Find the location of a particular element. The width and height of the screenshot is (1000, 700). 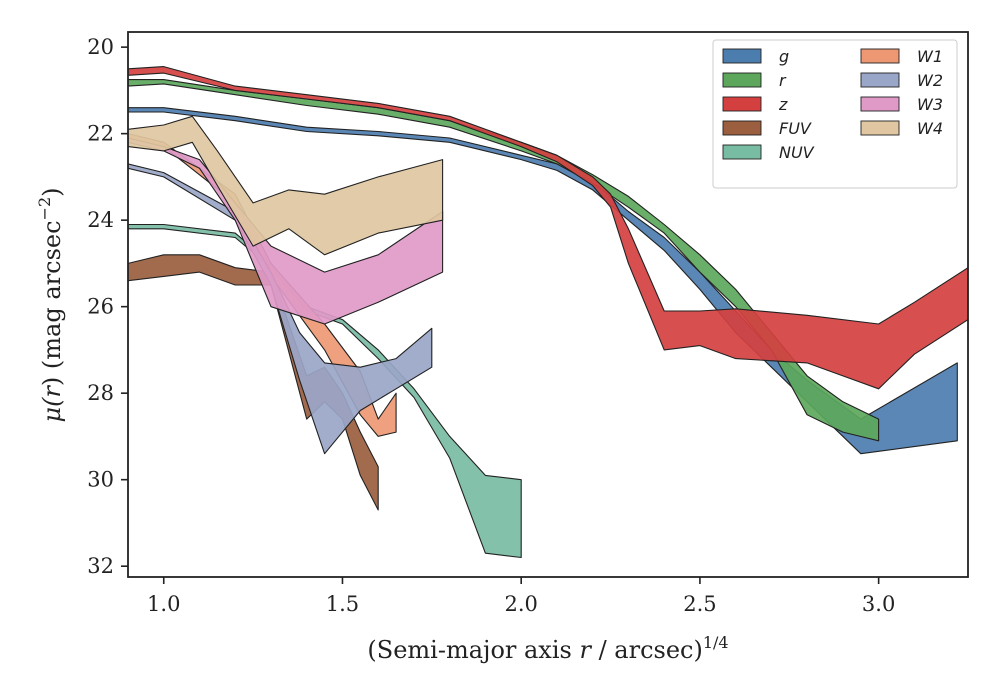

x-tick-label: 2.0 is located at coordinates (520, 604).